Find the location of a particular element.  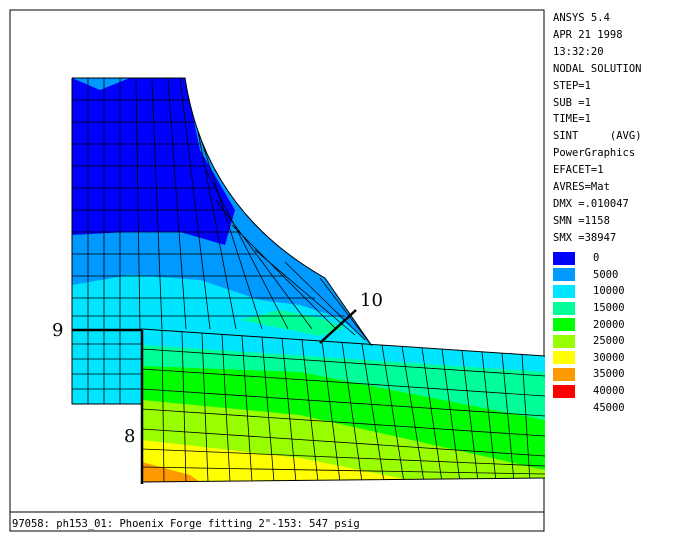

path-label-9: 9 is located at coordinates (57, 330).